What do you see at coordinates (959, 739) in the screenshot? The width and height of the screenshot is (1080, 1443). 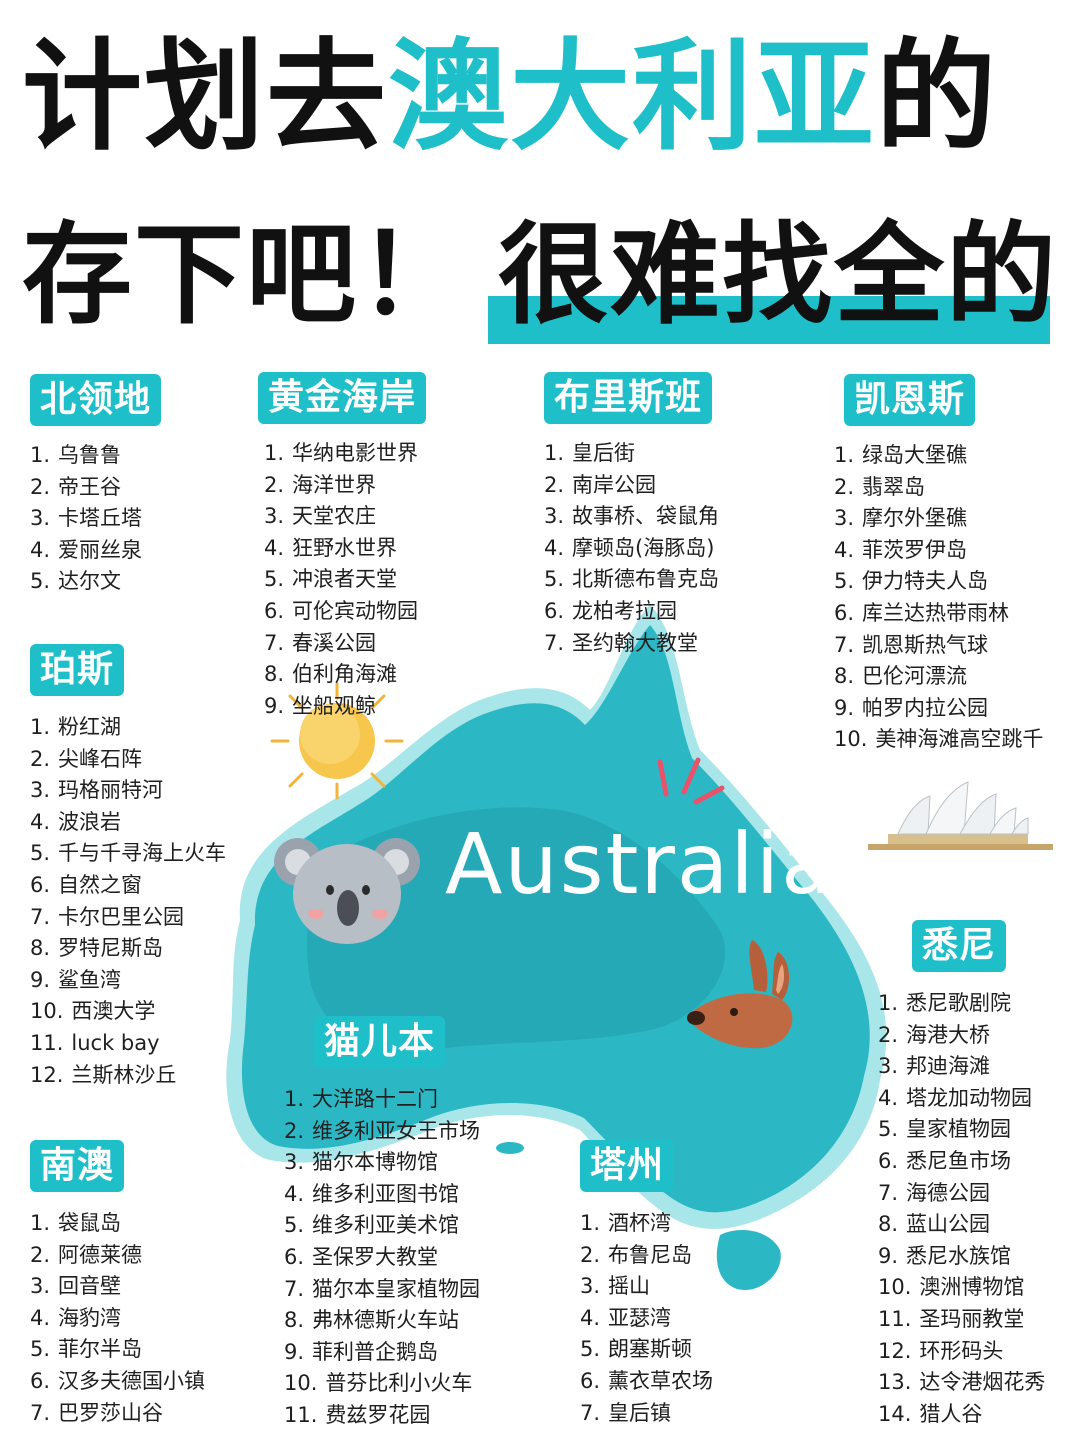 I see `attraction-name: 美神海滩高空跳千` at bounding box center [959, 739].